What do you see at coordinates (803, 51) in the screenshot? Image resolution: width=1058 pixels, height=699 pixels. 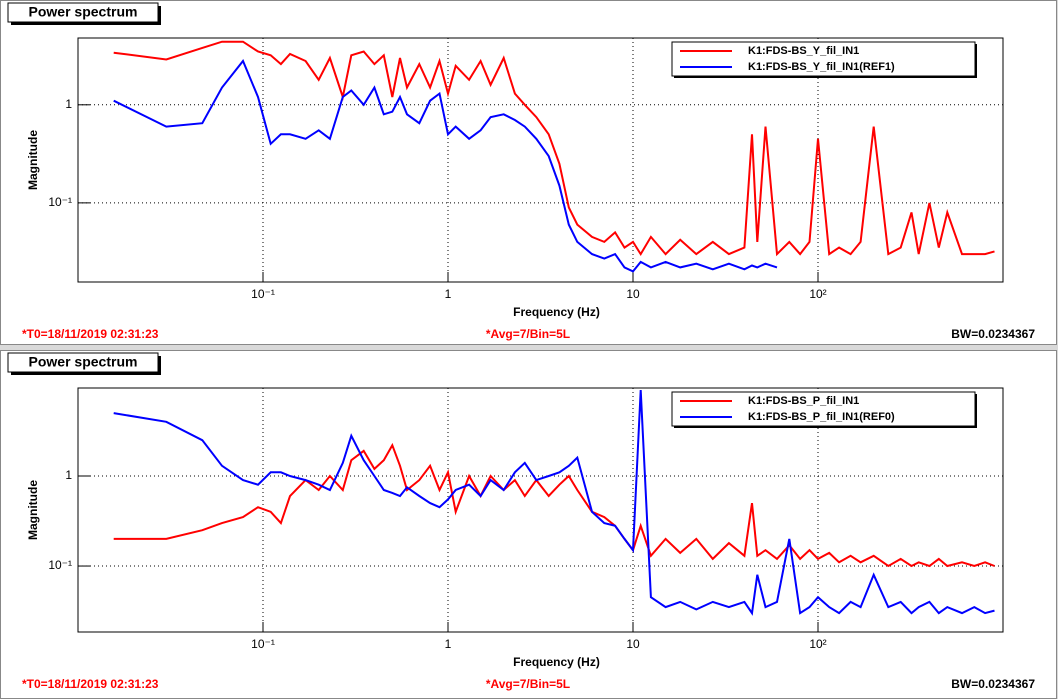 I see `legend-label: K1:FDS-BS_Y_fil_IN1` at bounding box center [803, 51].